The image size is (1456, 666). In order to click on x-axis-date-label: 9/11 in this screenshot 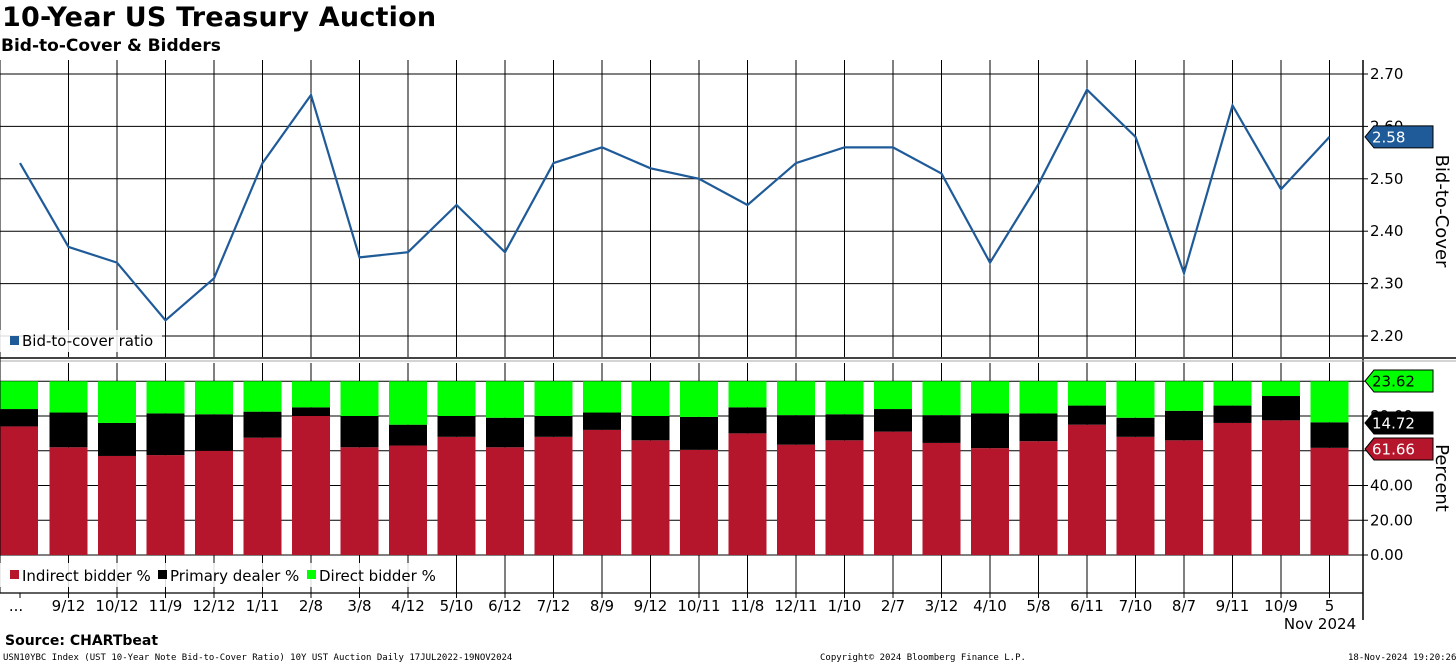, I will do `click(1233, 606)`.